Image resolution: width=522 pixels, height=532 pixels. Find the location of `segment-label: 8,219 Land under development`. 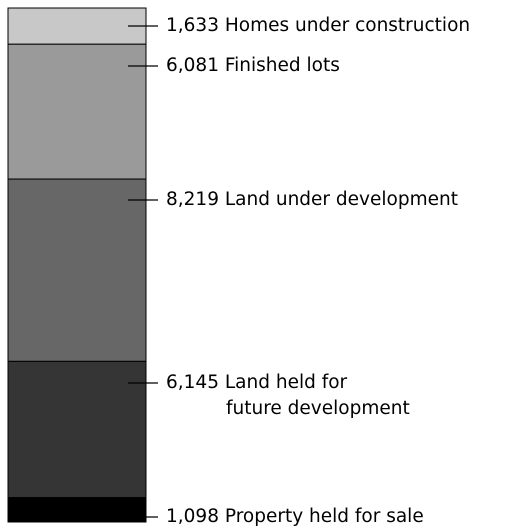

segment-label: 8,219 Land under development is located at coordinates (312, 199).